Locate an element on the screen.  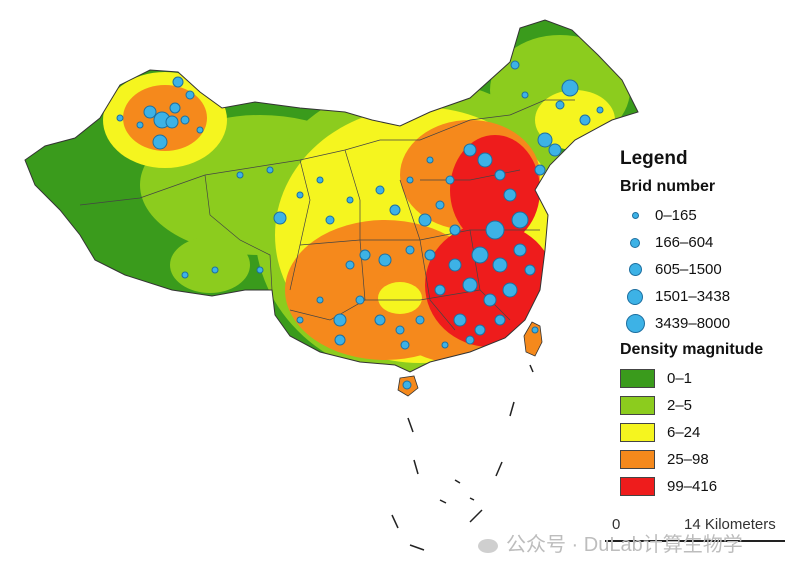
bird-number-title: Brid number is located at coordinates (668, 186).